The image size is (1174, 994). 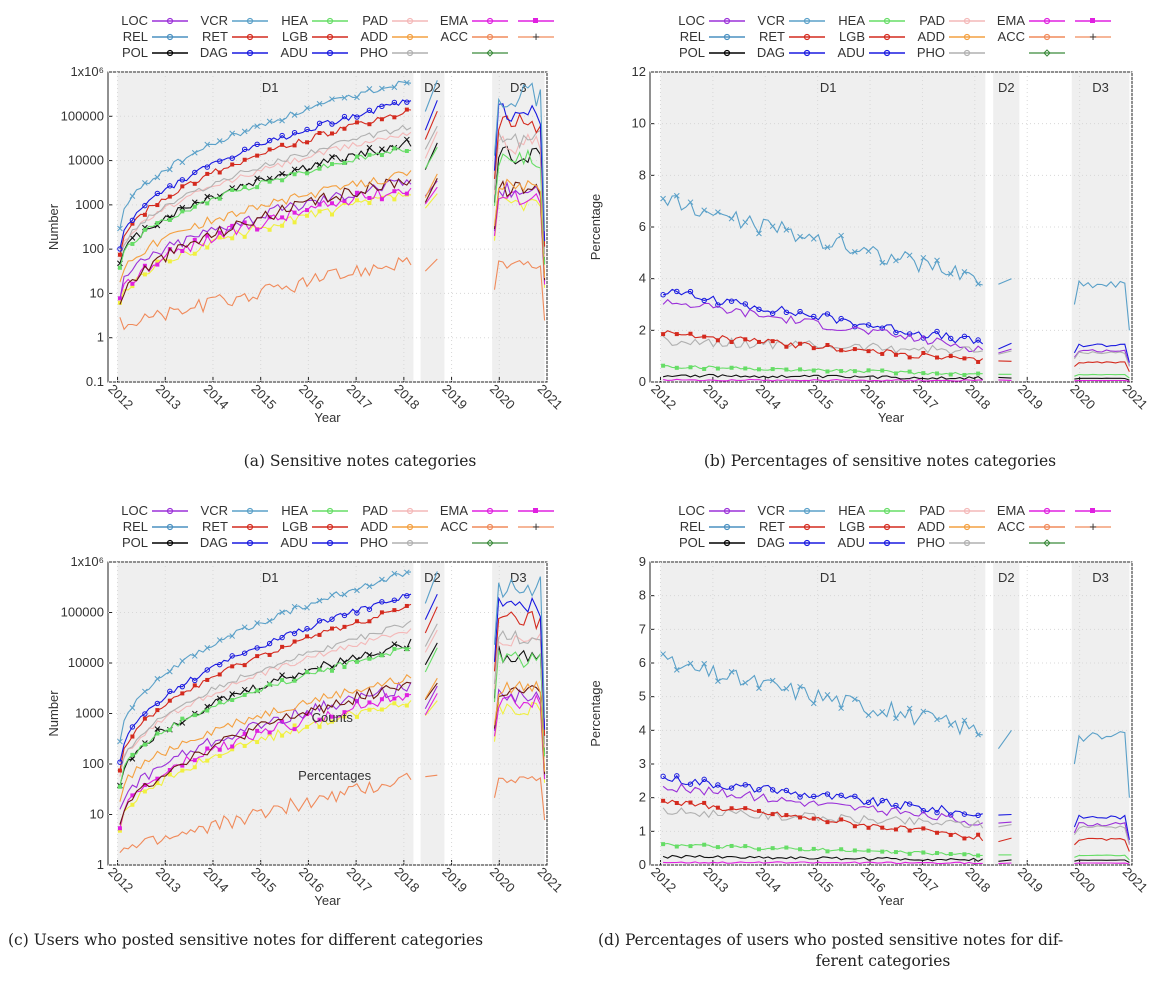 What do you see at coordinates (967, 37) in the screenshot?
I see `legend-marker-add` at bounding box center [967, 37].